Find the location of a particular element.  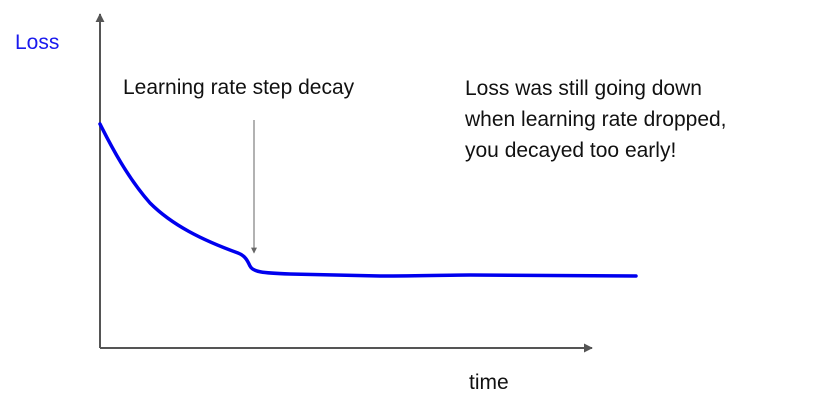

note-line: you decayed too early! is located at coordinates (570, 150).